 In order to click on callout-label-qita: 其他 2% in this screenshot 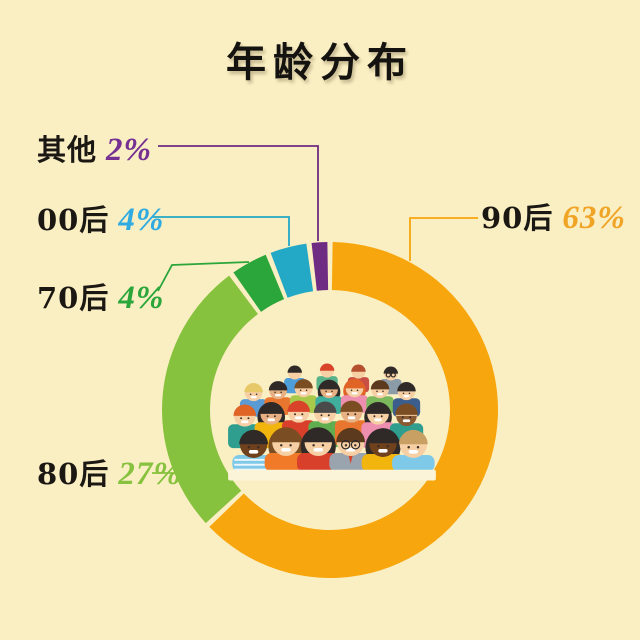, I will do `click(94, 148)`.